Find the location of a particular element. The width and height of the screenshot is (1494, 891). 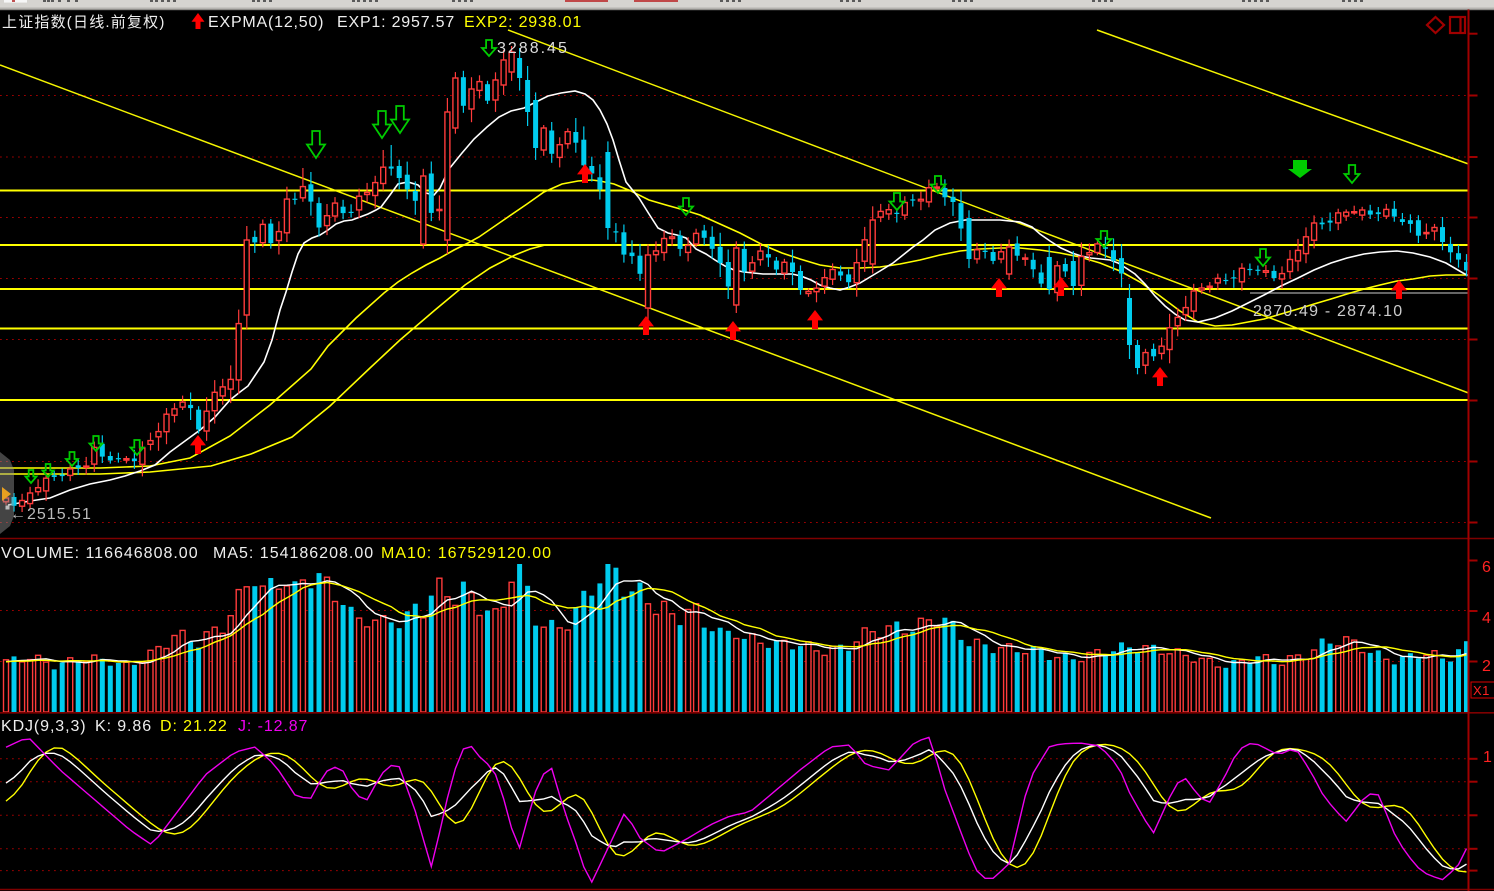

svg-text: MA10: 167529120.00 is located at coordinates (466, 553).